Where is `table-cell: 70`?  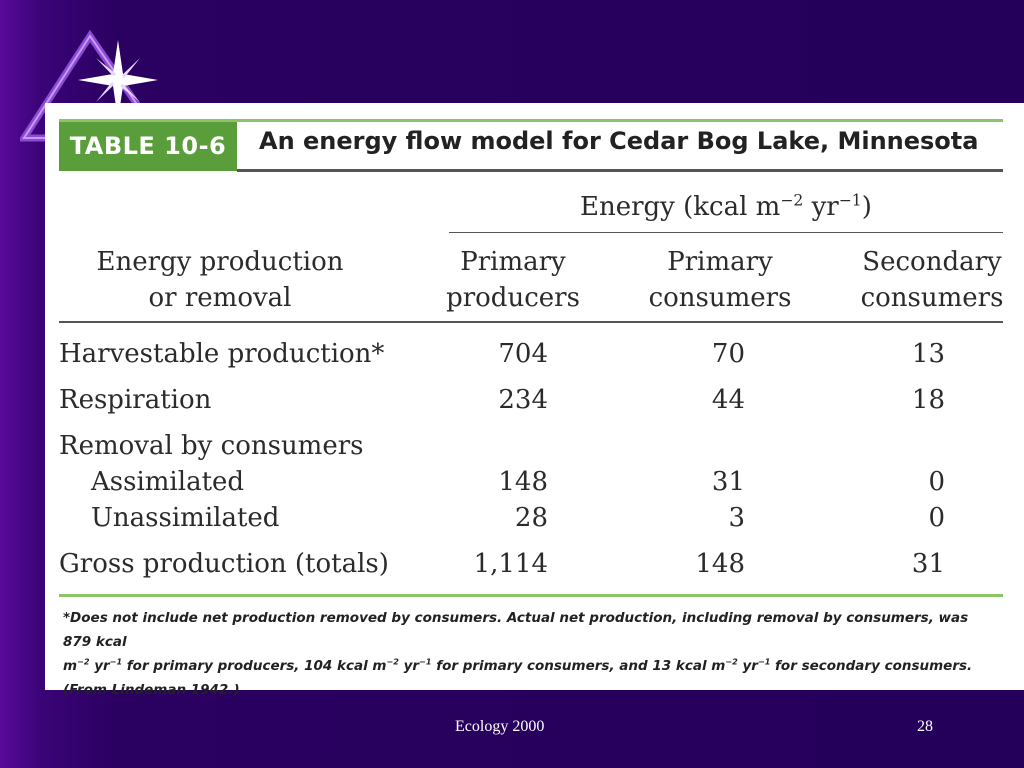 table-cell: 70 is located at coordinates (728, 354).